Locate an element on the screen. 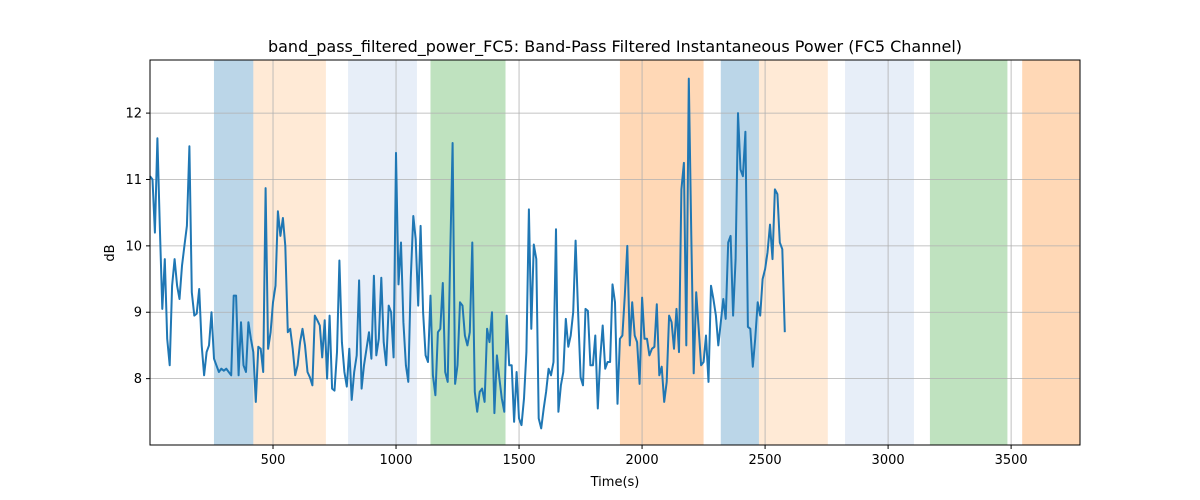 The height and width of the screenshot is (500, 1200). y-tick-label: 8 is located at coordinates (138, 379).